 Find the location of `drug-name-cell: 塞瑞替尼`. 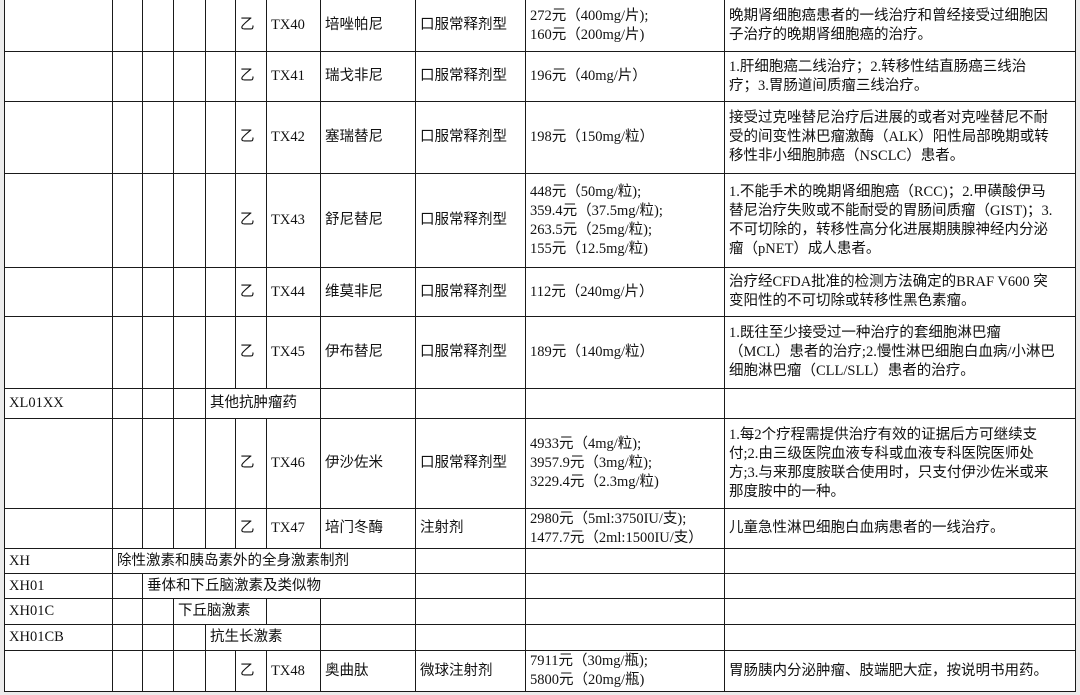

drug-name-cell: 塞瑞替尼 is located at coordinates (368, 137).